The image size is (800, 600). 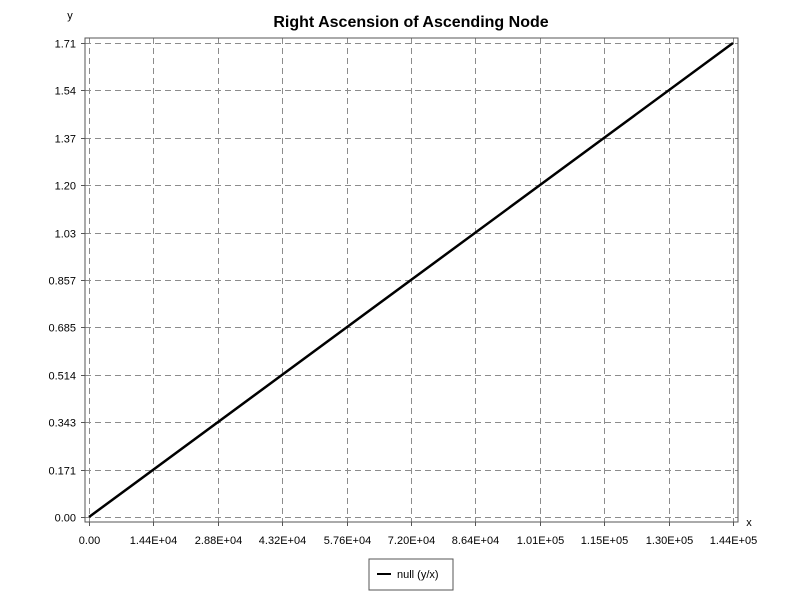 What do you see at coordinates (604, 541) in the screenshot?
I see `x-tick-label: 1.15E+05` at bounding box center [604, 541].